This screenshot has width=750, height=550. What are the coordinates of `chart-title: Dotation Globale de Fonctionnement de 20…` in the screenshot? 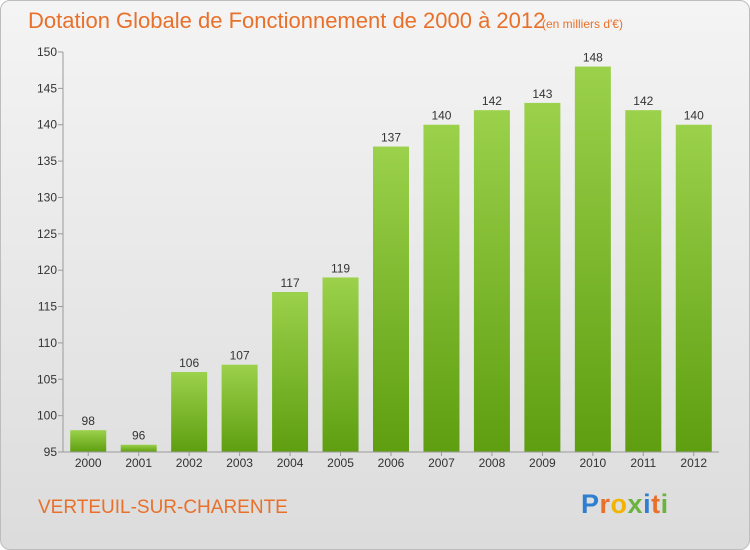 It's located at (287, 20).